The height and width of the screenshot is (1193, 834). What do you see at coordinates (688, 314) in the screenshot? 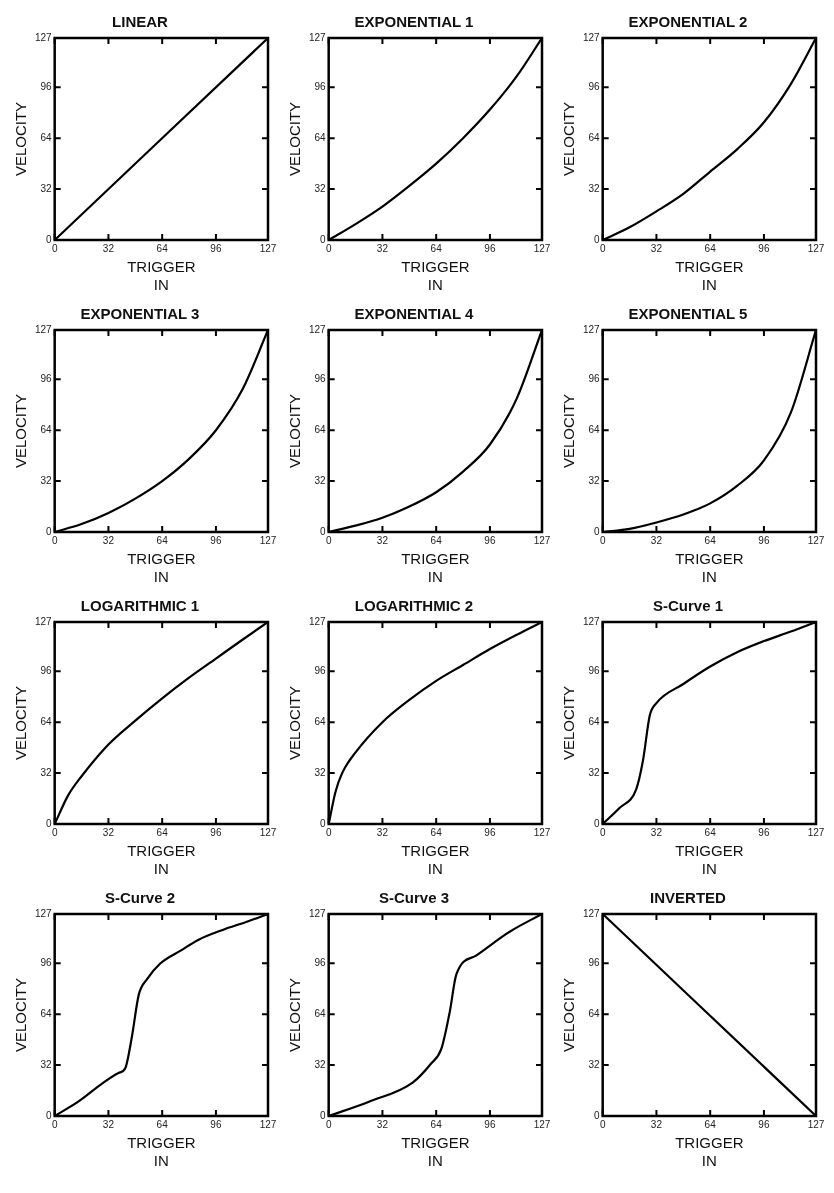
I see `chart-title: EXPONENTIAL 5` at bounding box center [688, 314].